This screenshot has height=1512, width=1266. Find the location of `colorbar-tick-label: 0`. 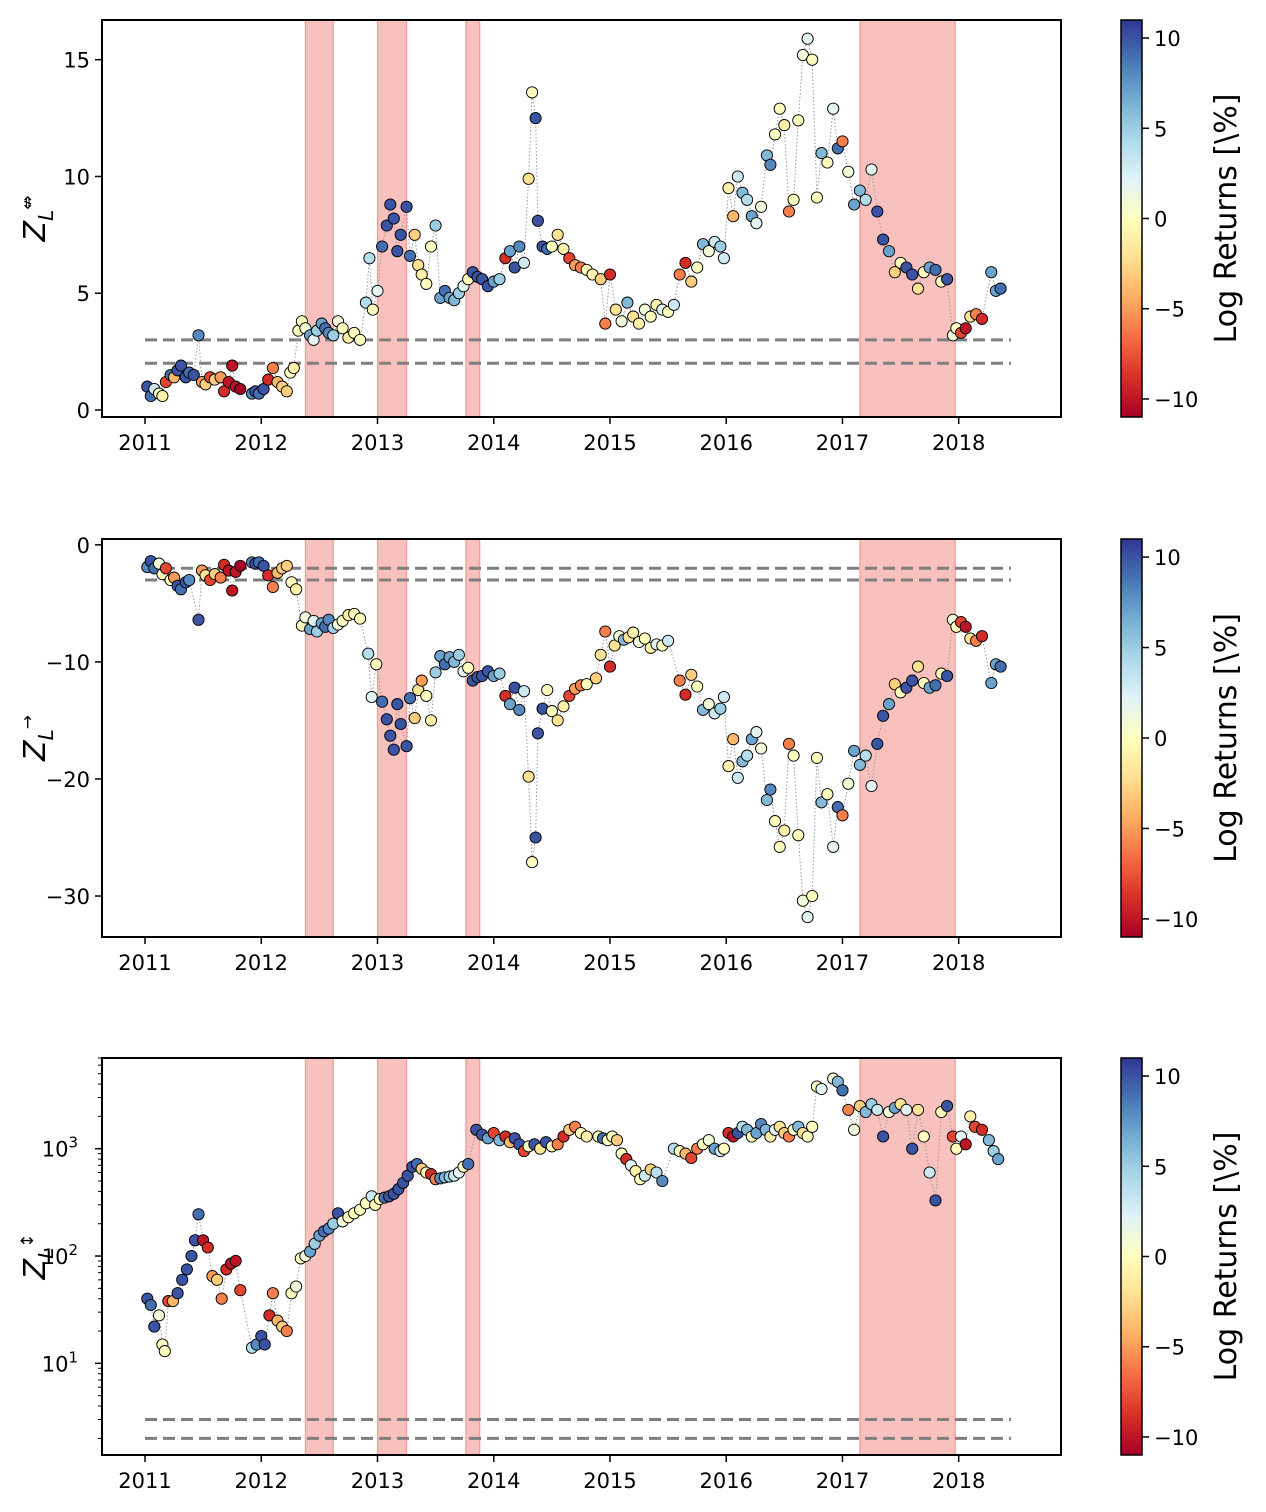

colorbar-tick-label: 0 is located at coordinates (1160, 739).